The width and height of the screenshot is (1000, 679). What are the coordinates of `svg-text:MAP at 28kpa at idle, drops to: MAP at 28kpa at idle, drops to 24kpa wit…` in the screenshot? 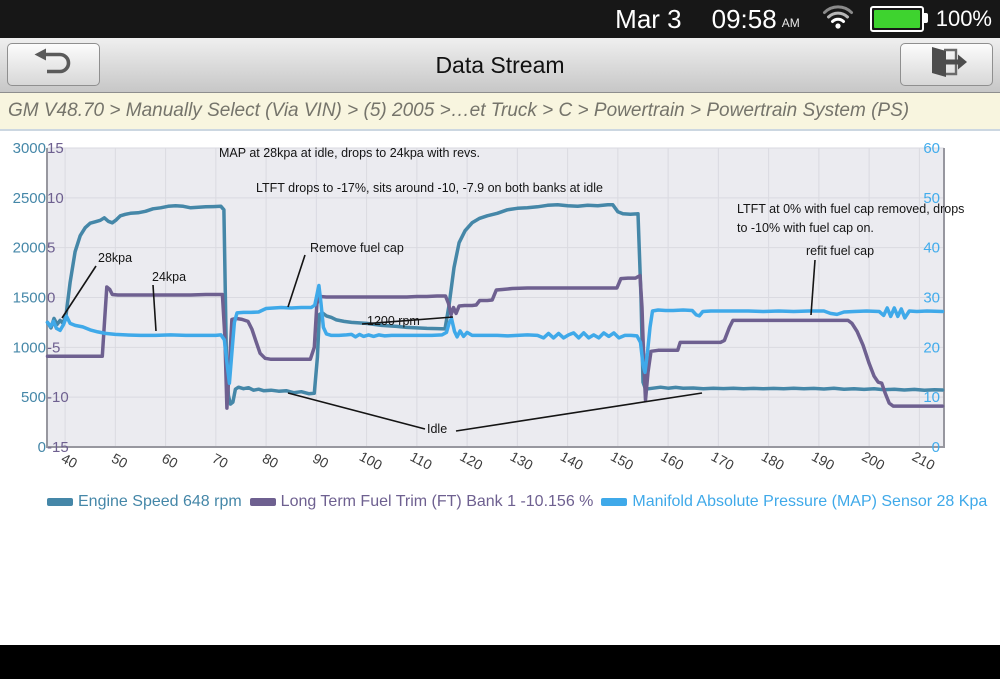 It's located at (349, 153).